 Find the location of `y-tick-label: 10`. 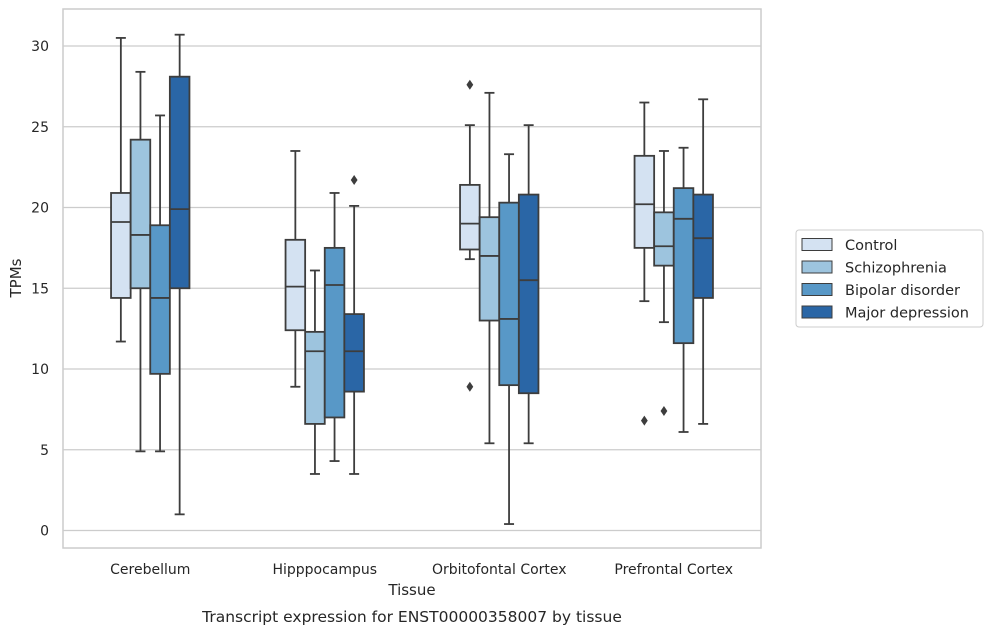

y-tick-label: 10 is located at coordinates (40, 370).